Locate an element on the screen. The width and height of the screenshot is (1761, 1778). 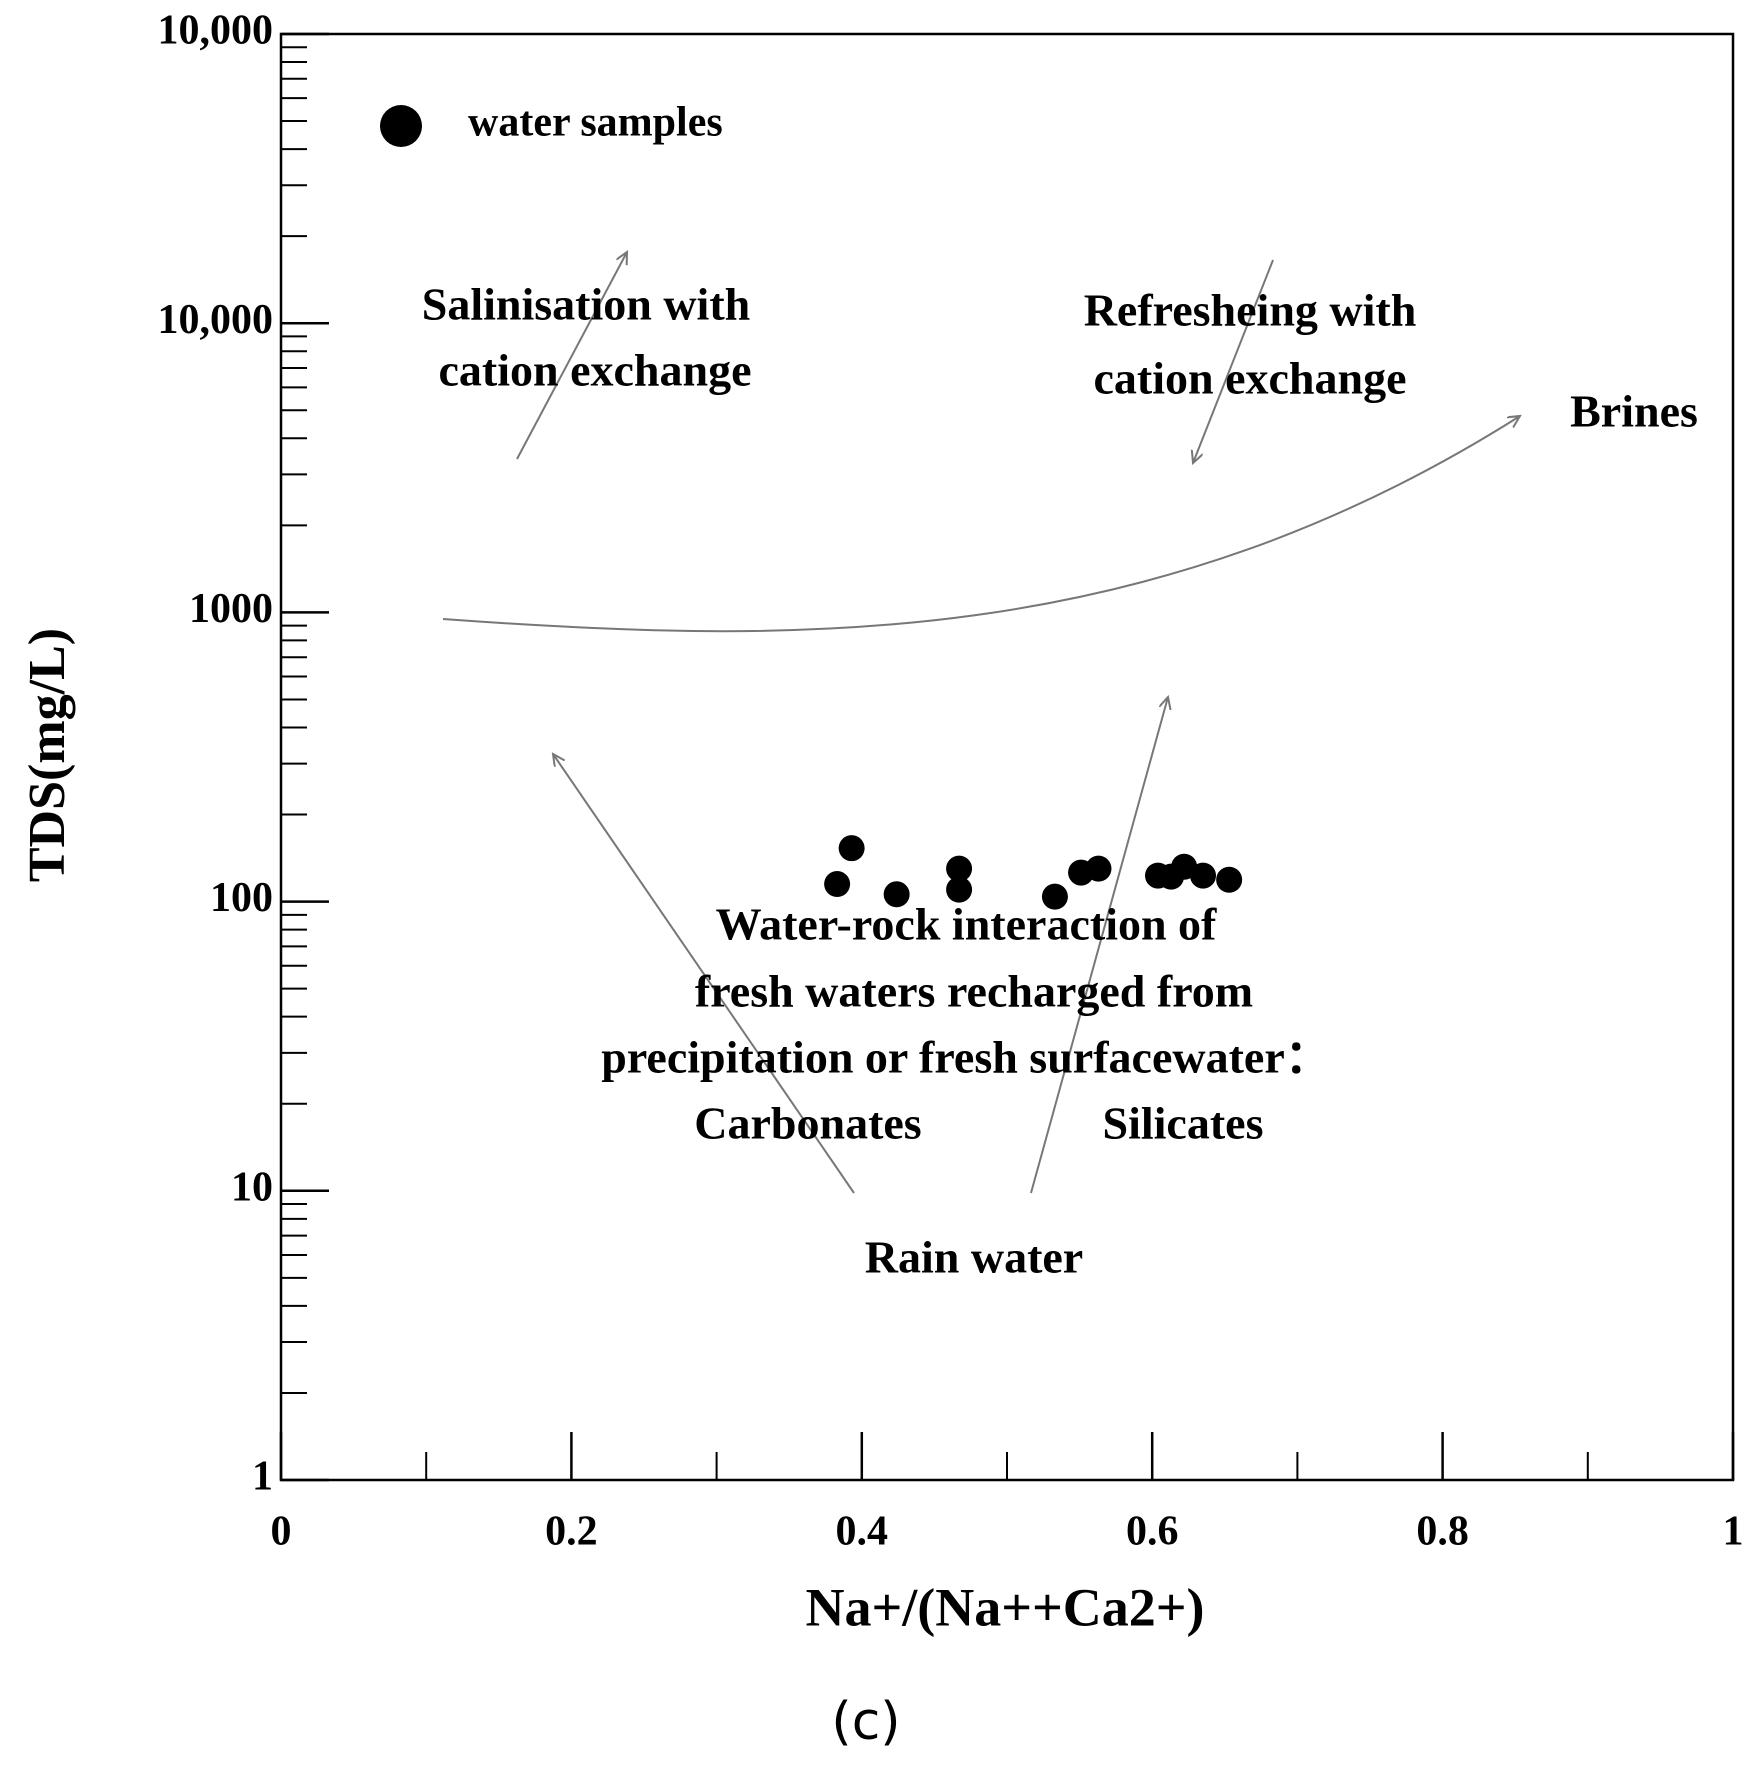
x-tick-label: 0.8 is located at coordinates (1442, 1532).